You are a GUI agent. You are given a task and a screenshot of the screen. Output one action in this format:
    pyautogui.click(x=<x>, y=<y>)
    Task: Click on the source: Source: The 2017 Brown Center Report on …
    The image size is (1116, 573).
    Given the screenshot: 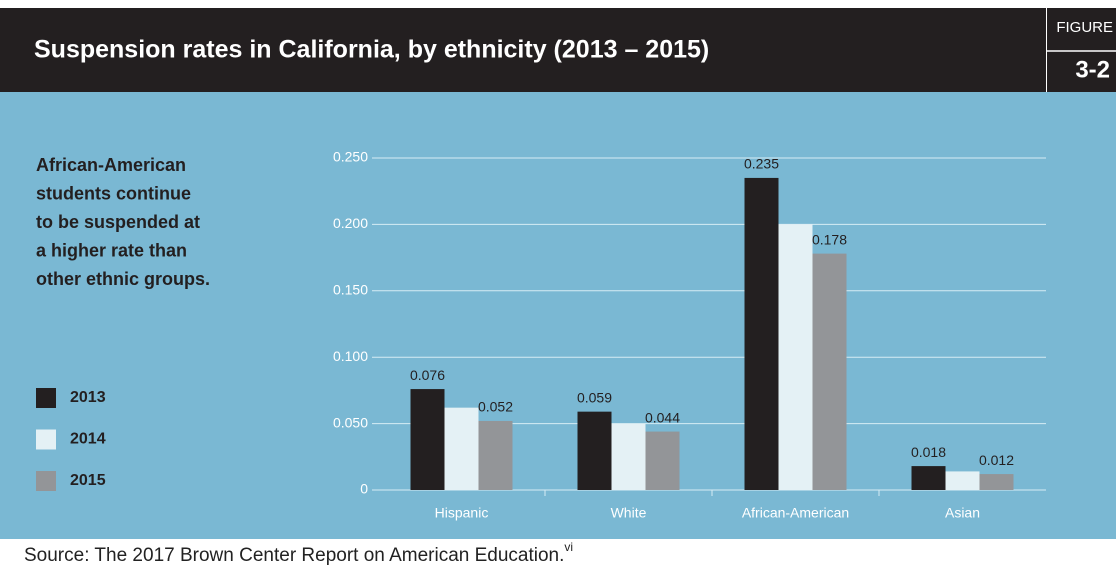 What is the action you would take?
    pyautogui.click(x=298, y=553)
    